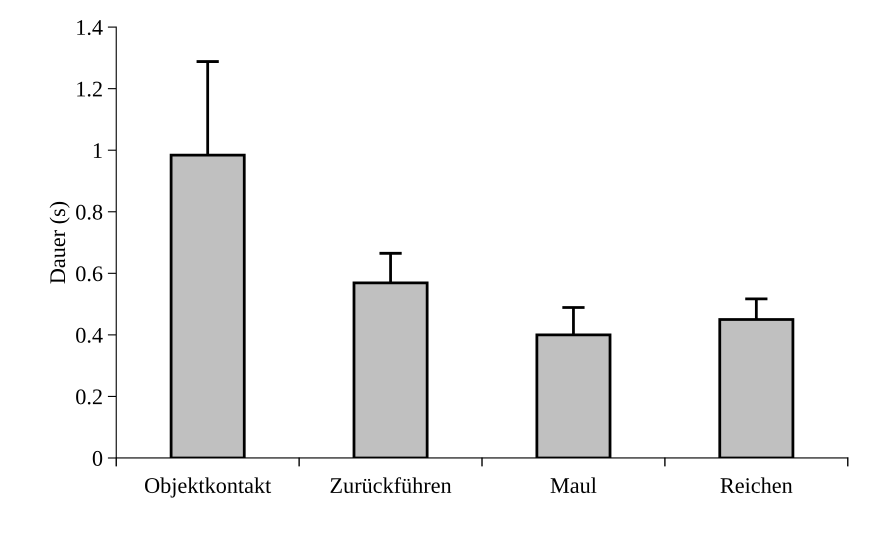 This screenshot has height=542, width=874. Describe the element at coordinates (89, 89) in the screenshot. I see `y-tick-label: 1.2` at that location.